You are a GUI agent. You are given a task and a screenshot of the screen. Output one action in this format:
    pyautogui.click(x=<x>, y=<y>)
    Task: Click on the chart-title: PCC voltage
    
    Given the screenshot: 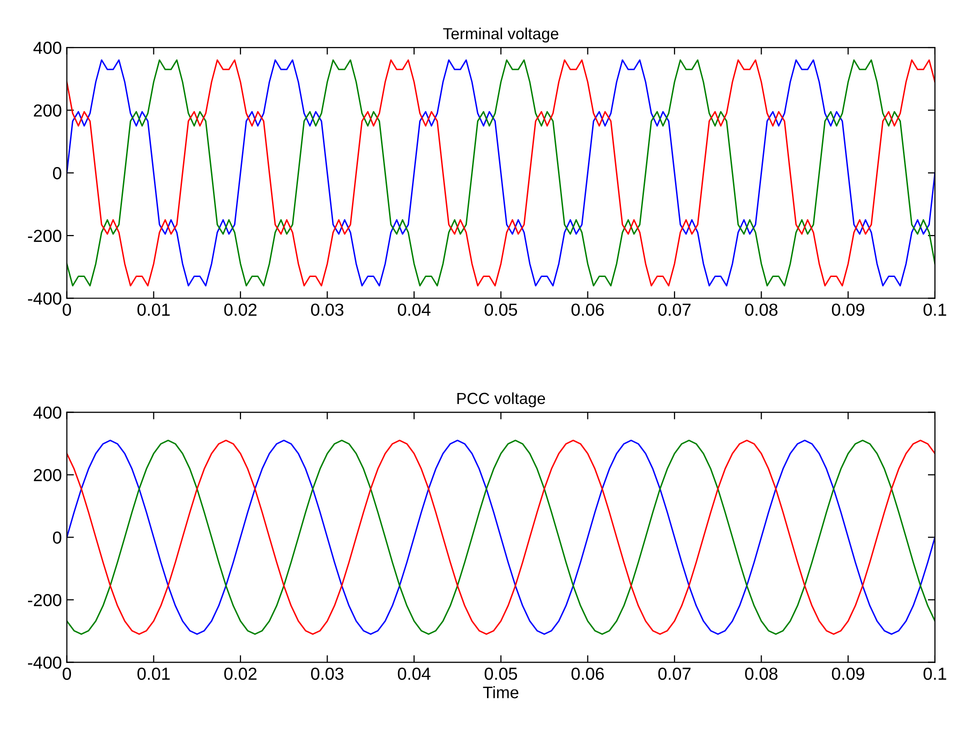 What is the action you would take?
    pyautogui.click(x=501, y=400)
    